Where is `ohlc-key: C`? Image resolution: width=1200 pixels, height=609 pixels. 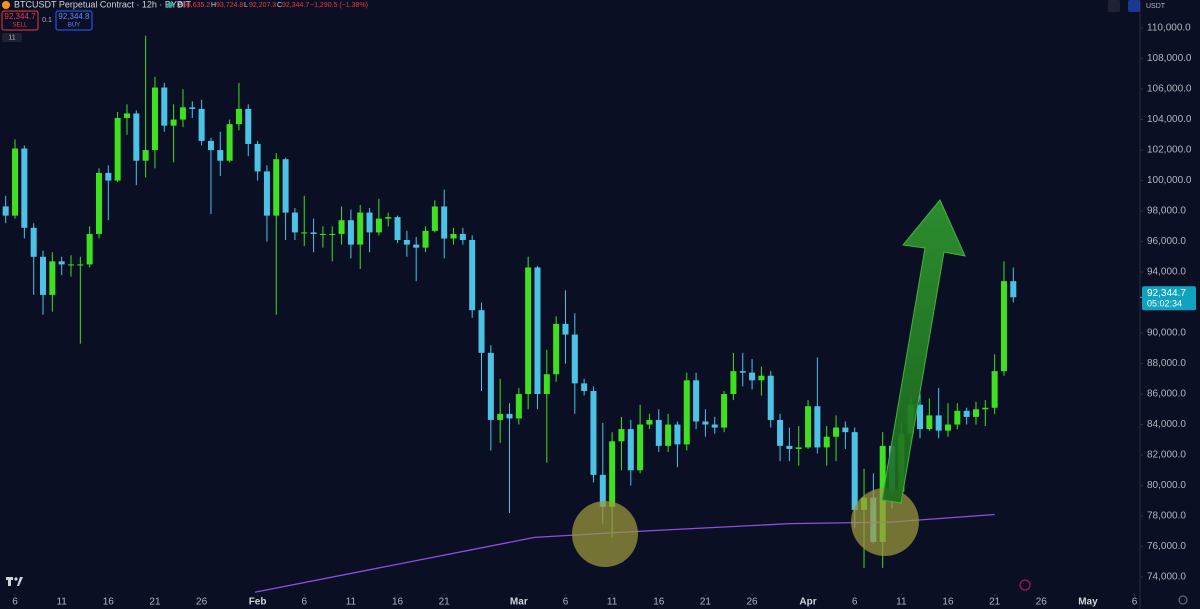 ohlc-key: C is located at coordinates (279, 5).